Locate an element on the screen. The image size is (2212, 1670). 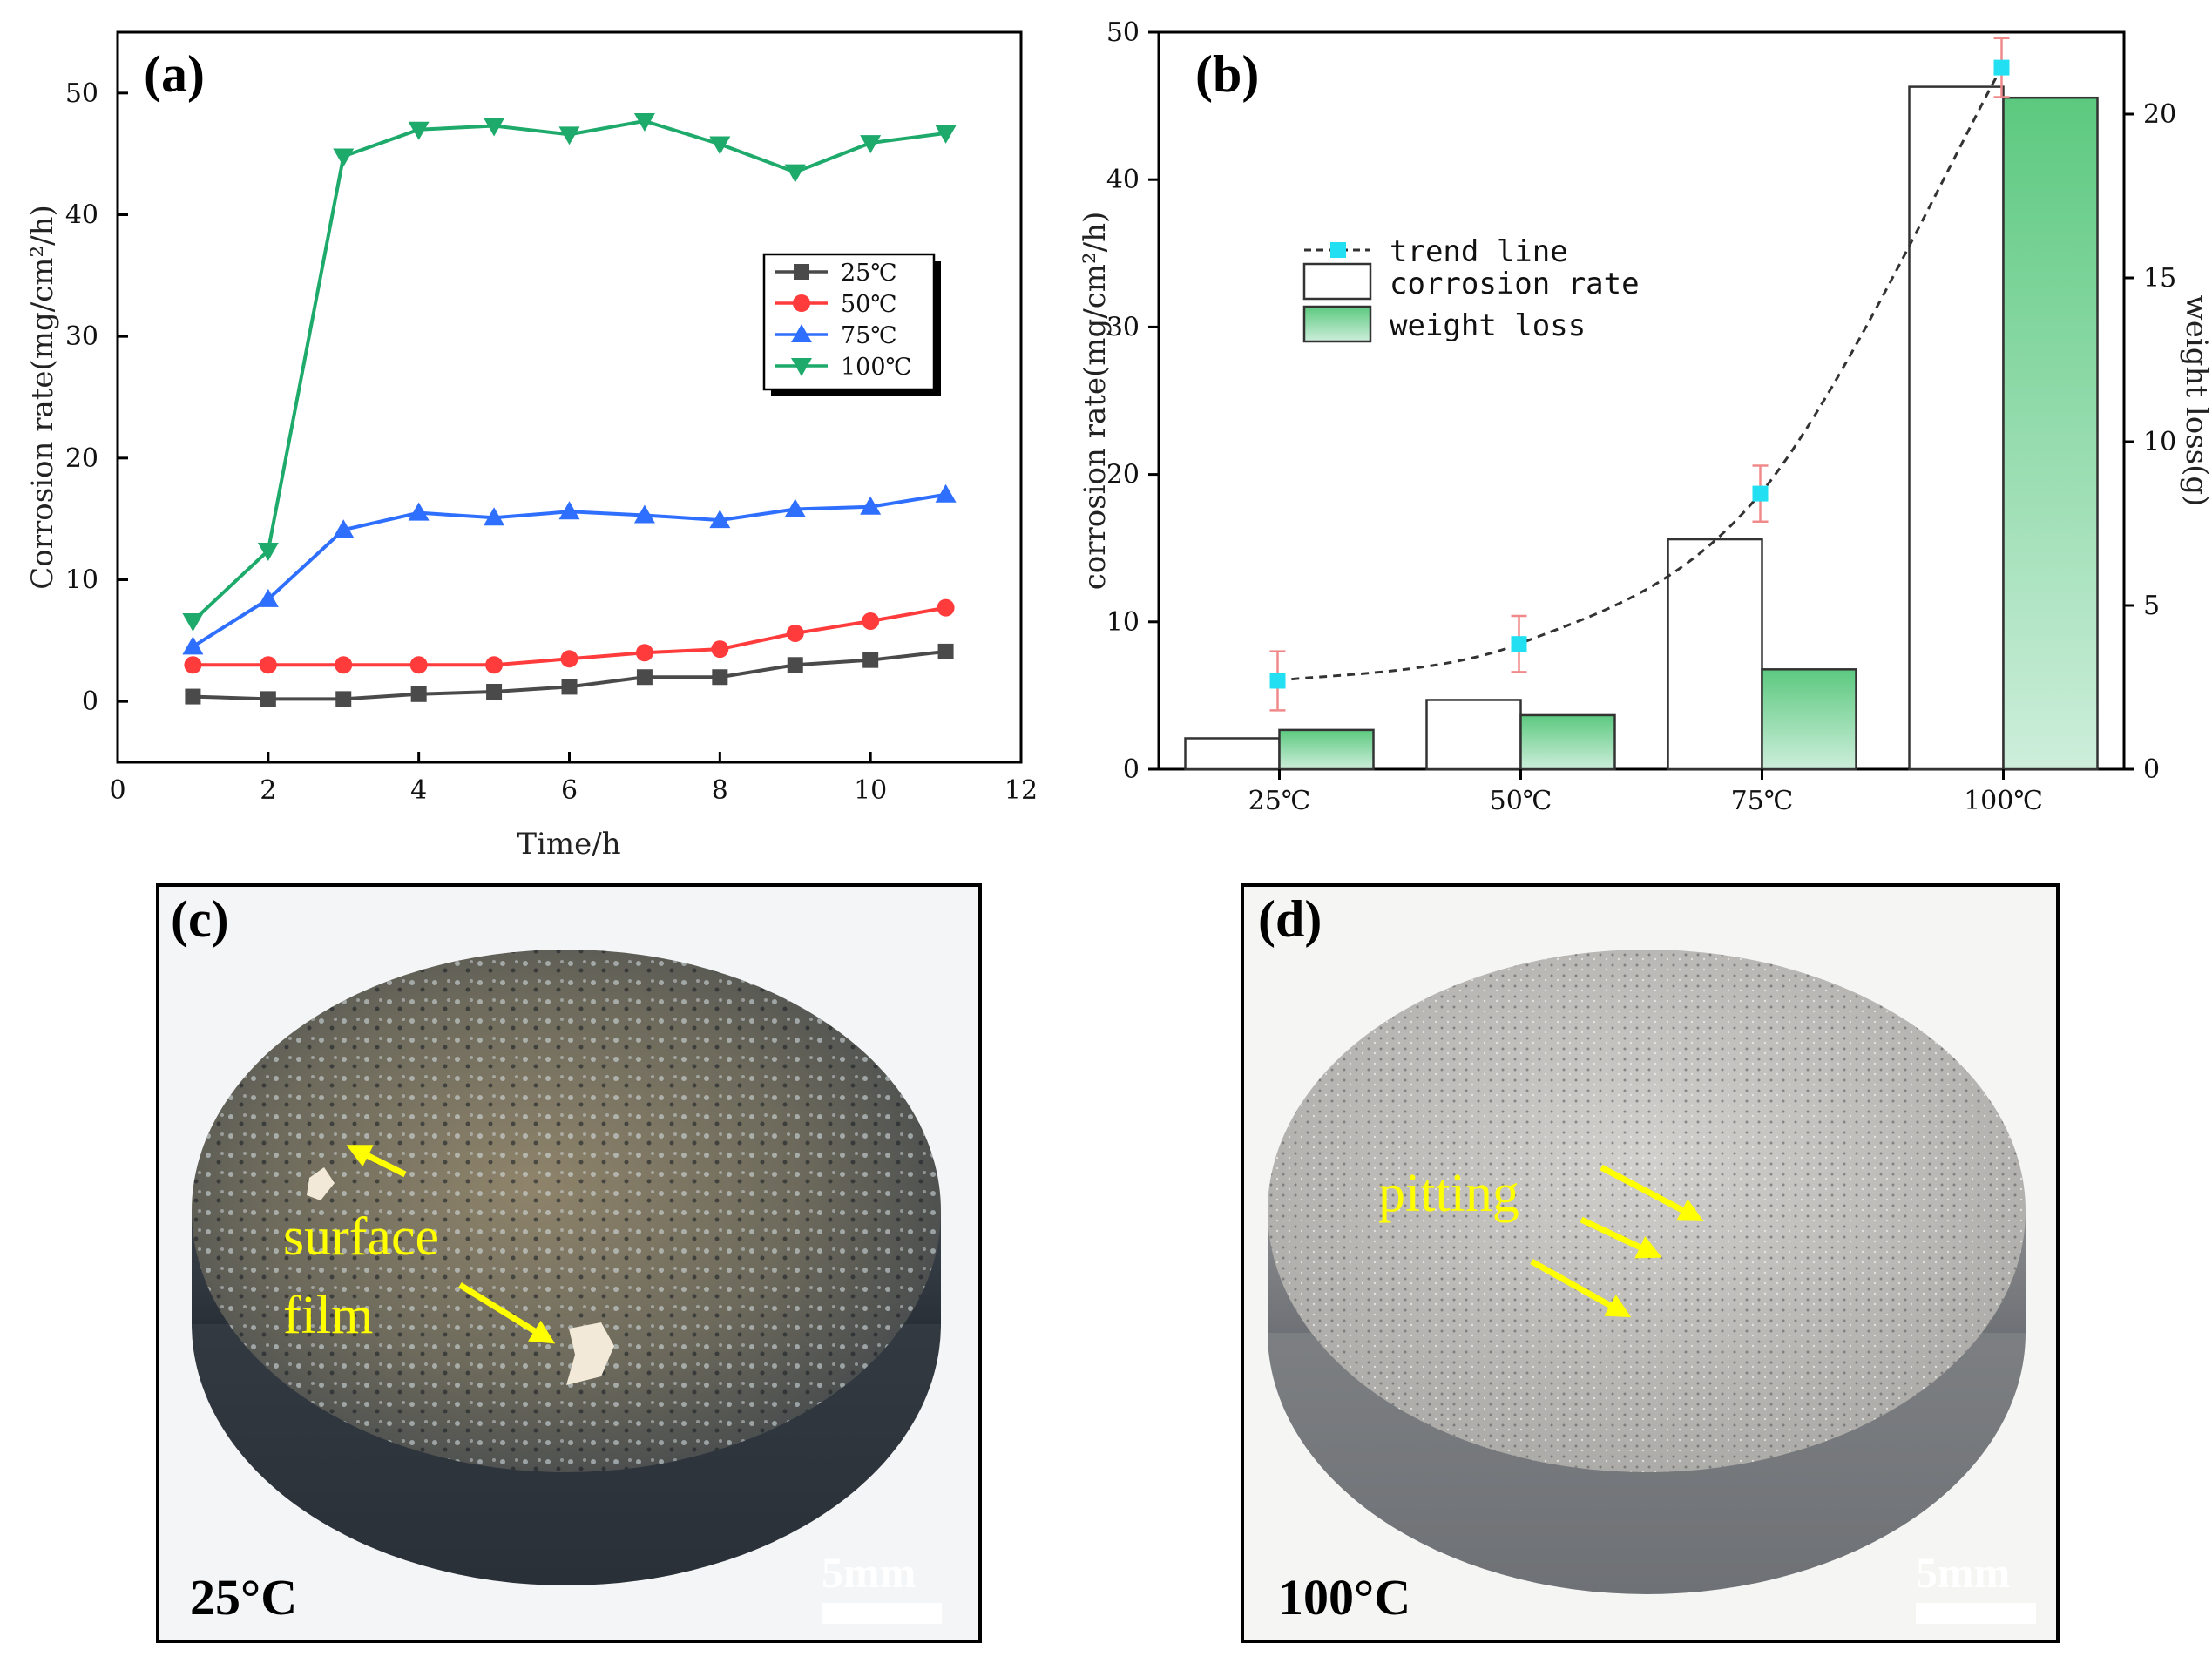
annotation-film: film is located at coordinates (328, 1315).